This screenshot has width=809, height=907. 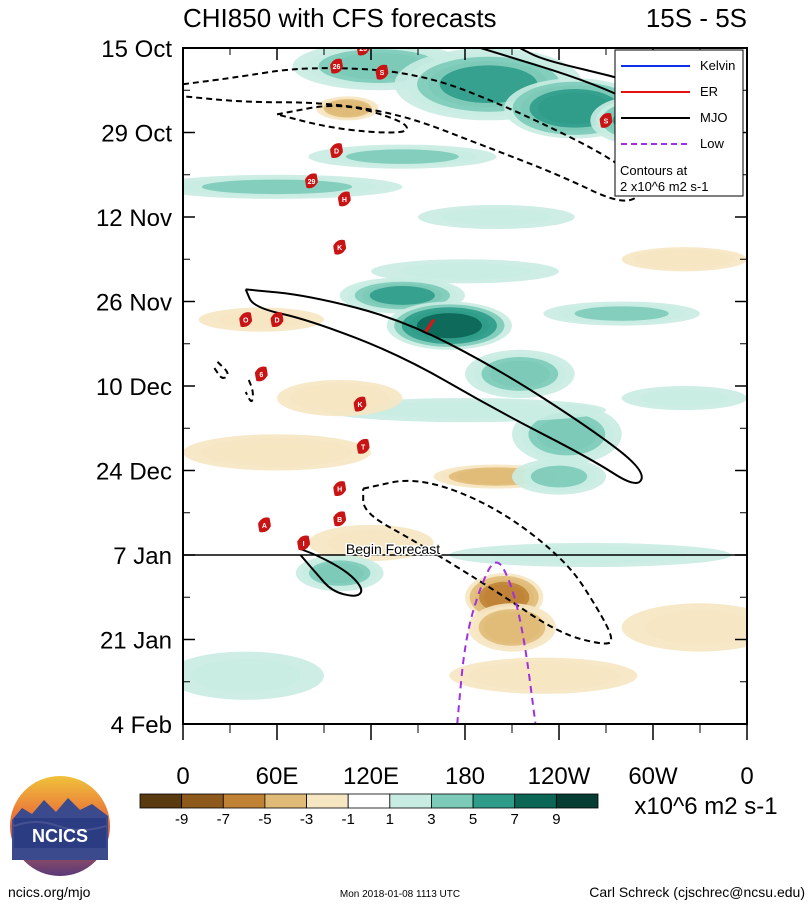 I want to click on storm-marker-label: 6, so click(x=261, y=375).